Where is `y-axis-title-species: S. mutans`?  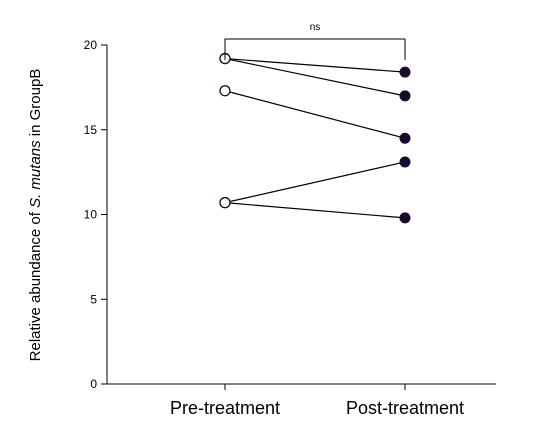
y-axis-title-species: S. mutans is located at coordinates (35, 174).